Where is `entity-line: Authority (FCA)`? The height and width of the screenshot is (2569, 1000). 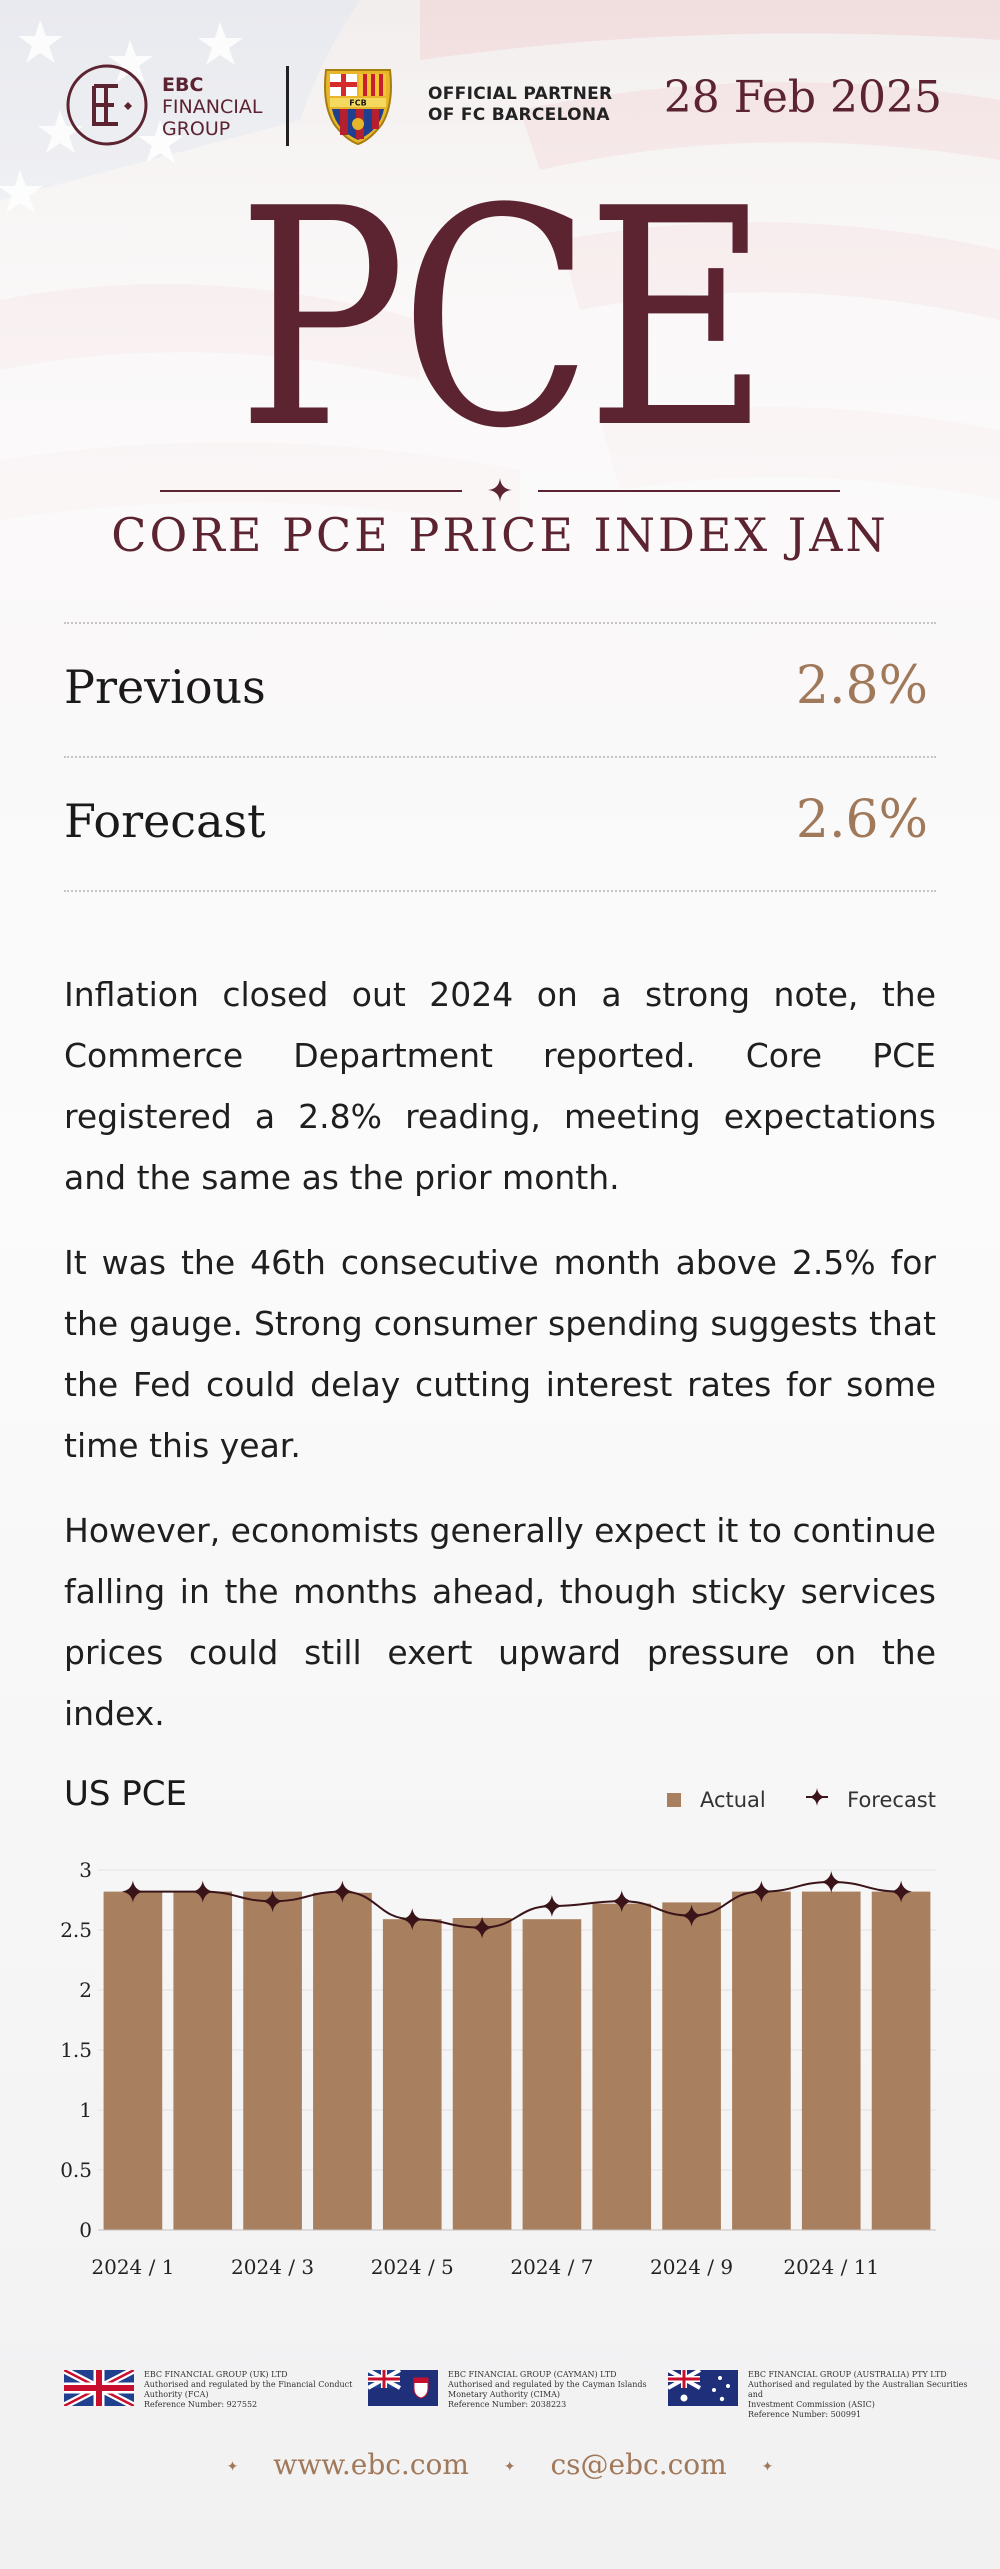 entity-line: Authority (FCA) is located at coordinates (176, 2394).